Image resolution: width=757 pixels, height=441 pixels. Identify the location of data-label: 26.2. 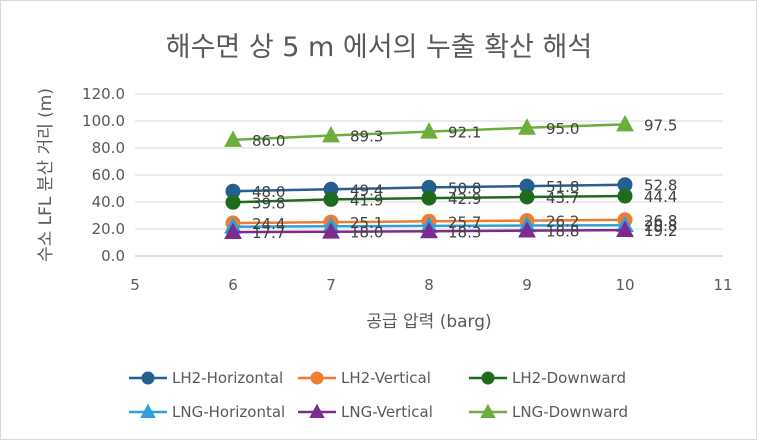
(562, 222).